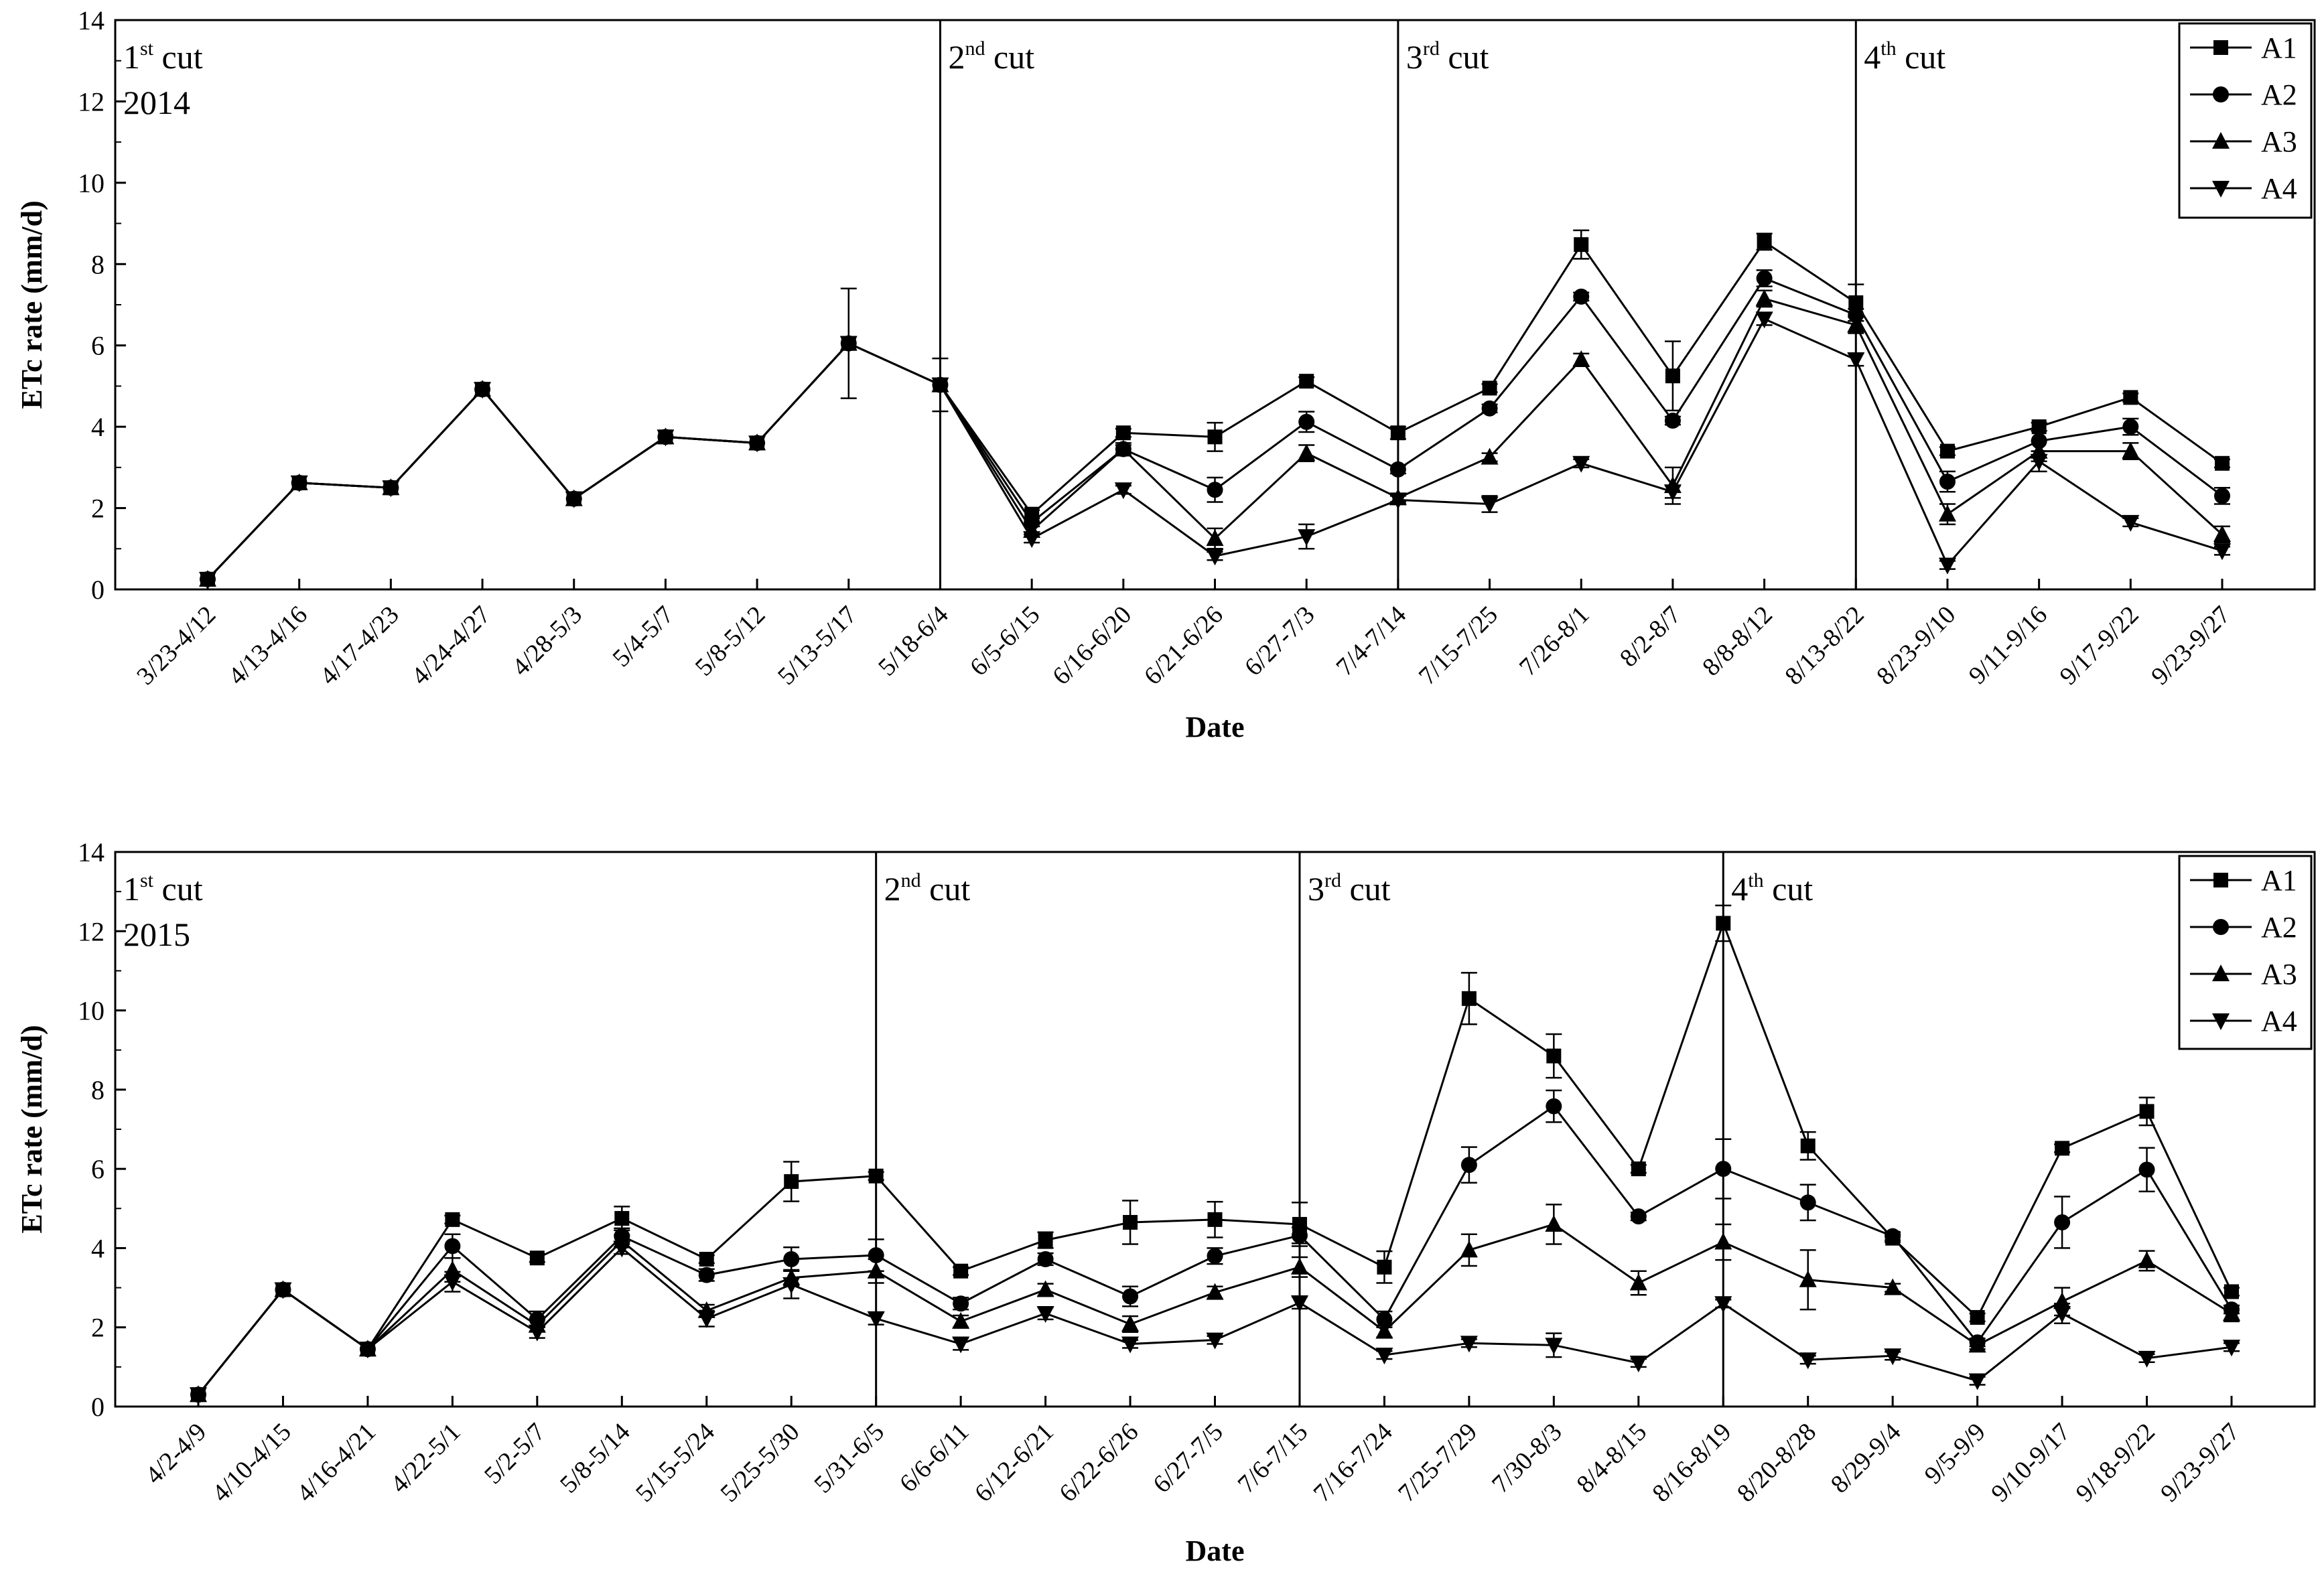 This screenshot has height=1576, width=2324. I want to click on x-axis-title: Date, so click(1215, 1550).